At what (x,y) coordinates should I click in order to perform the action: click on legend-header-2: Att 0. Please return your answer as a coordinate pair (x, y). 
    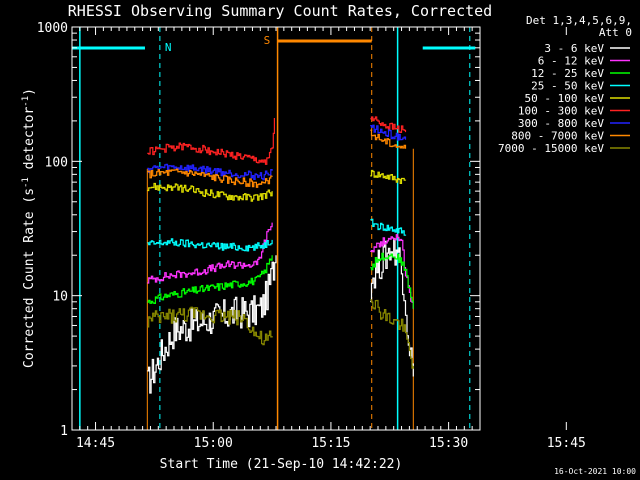
    Looking at the image, I should click on (615, 32).